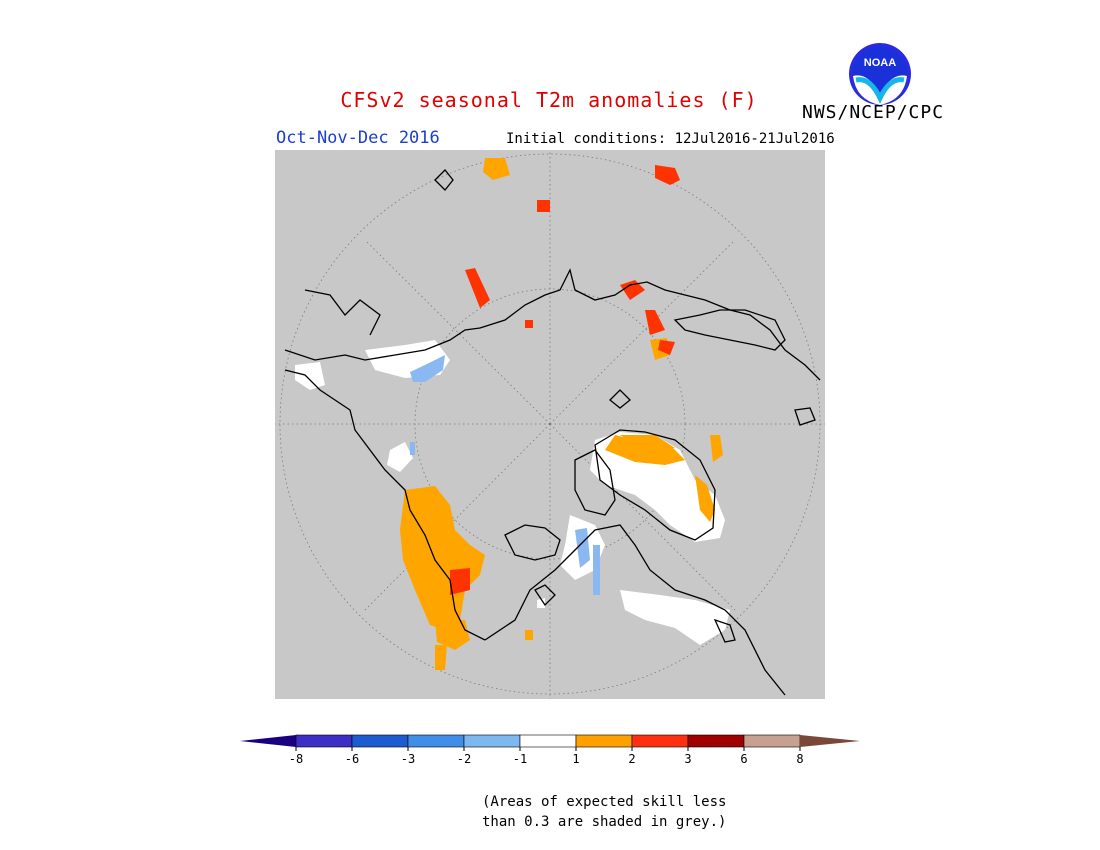 The width and height of the screenshot is (1100, 850). Describe the element at coordinates (549, 100) in the screenshot. I see `chart-title: CFSv2 seasonal T2m anomalies (F)` at that location.